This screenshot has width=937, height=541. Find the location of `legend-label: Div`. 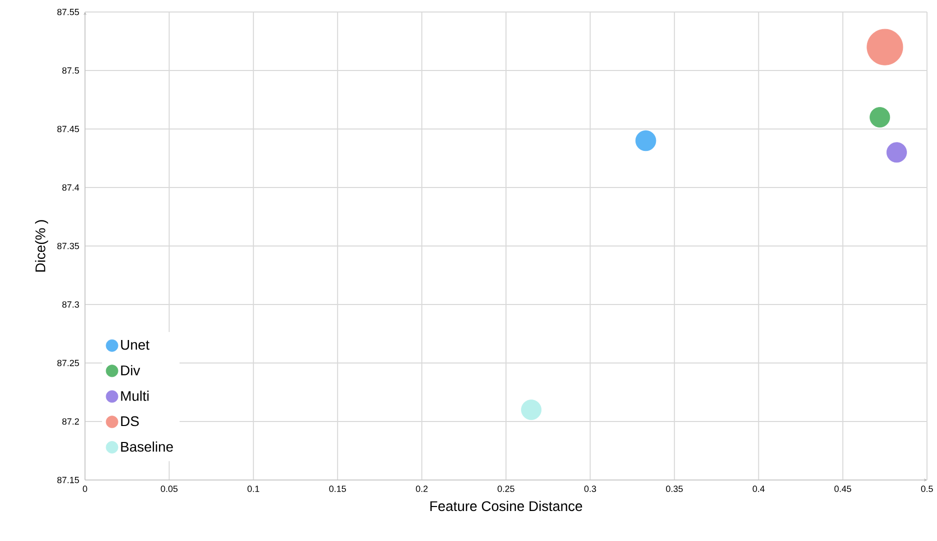

legend-label: Div is located at coordinates (130, 370).